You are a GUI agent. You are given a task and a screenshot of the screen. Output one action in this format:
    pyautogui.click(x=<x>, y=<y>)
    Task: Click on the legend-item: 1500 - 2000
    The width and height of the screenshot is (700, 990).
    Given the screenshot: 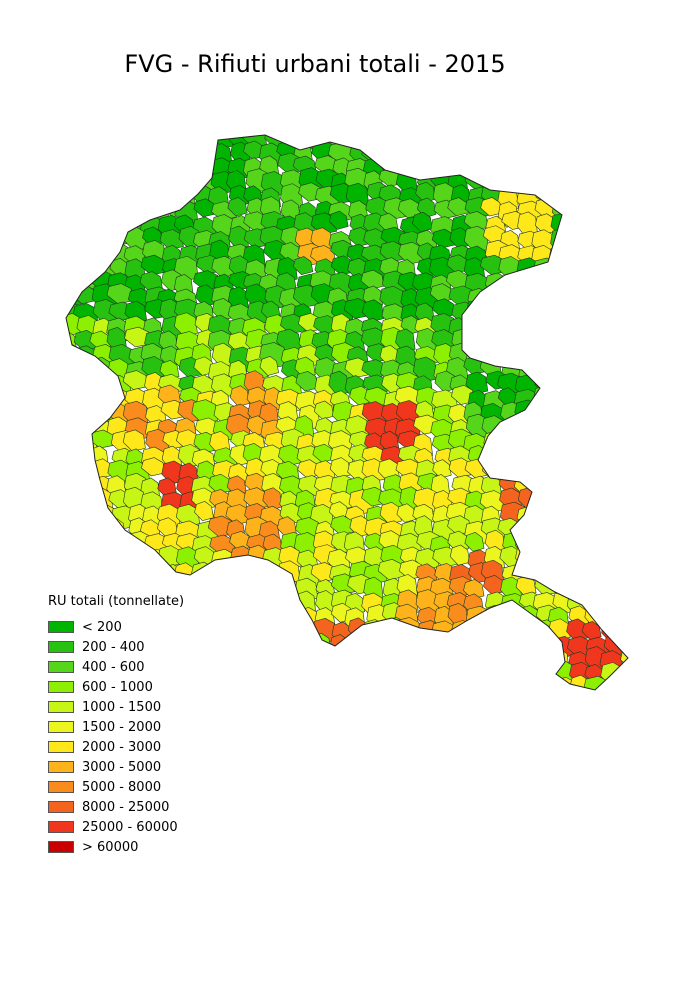 What is the action you would take?
    pyautogui.click(x=116, y=727)
    